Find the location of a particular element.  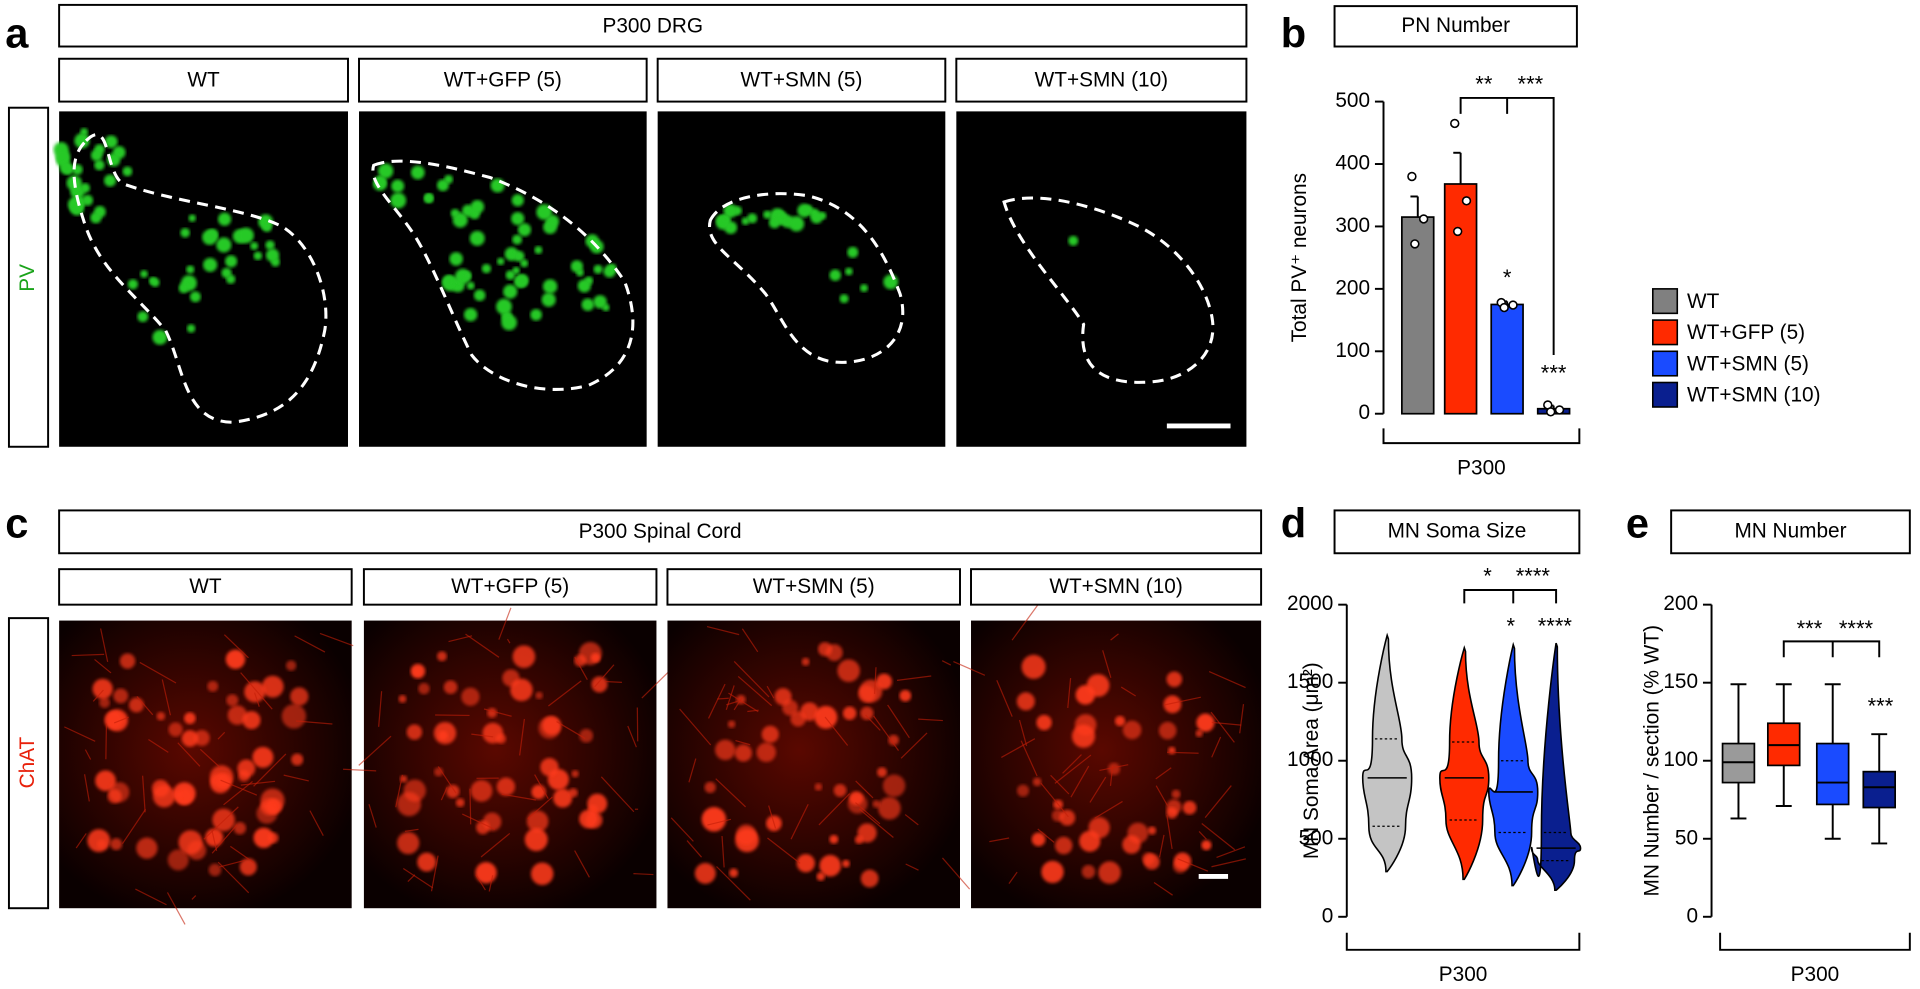

violin is located at coordinates (1387, 752).